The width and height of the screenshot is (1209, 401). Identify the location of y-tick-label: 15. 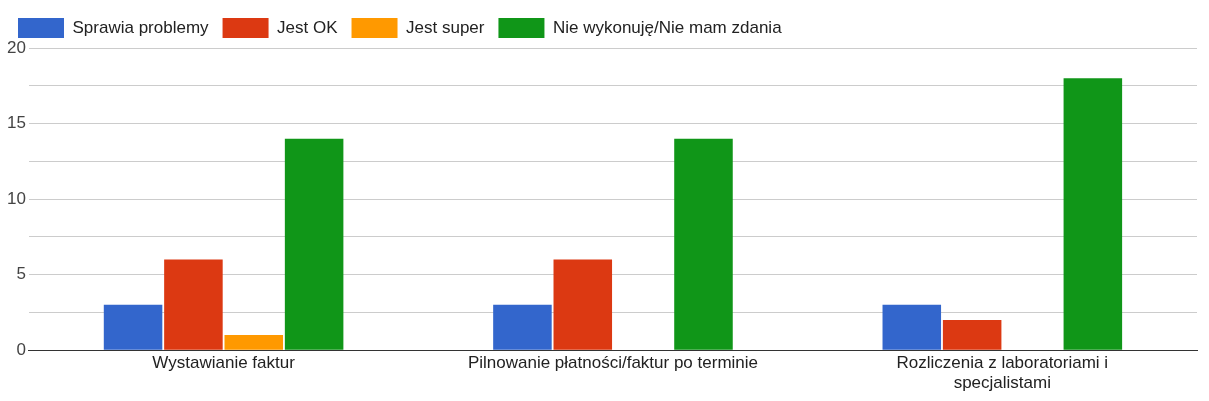
(16, 123).